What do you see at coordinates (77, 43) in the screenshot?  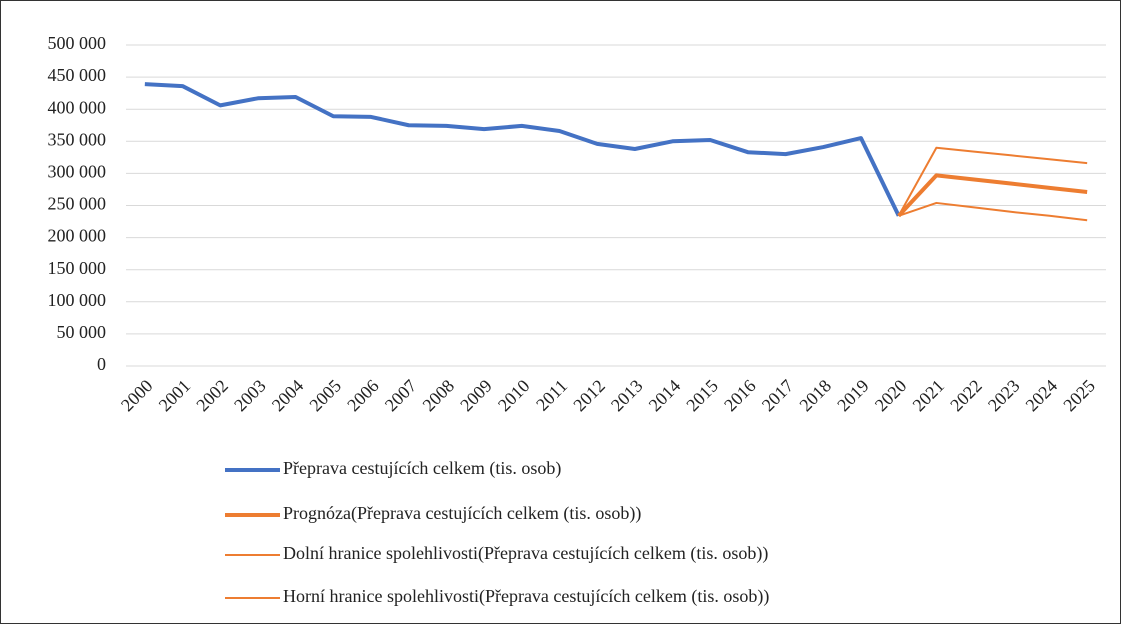 I see `y-tick-label: 500 000` at bounding box center [77, 43].